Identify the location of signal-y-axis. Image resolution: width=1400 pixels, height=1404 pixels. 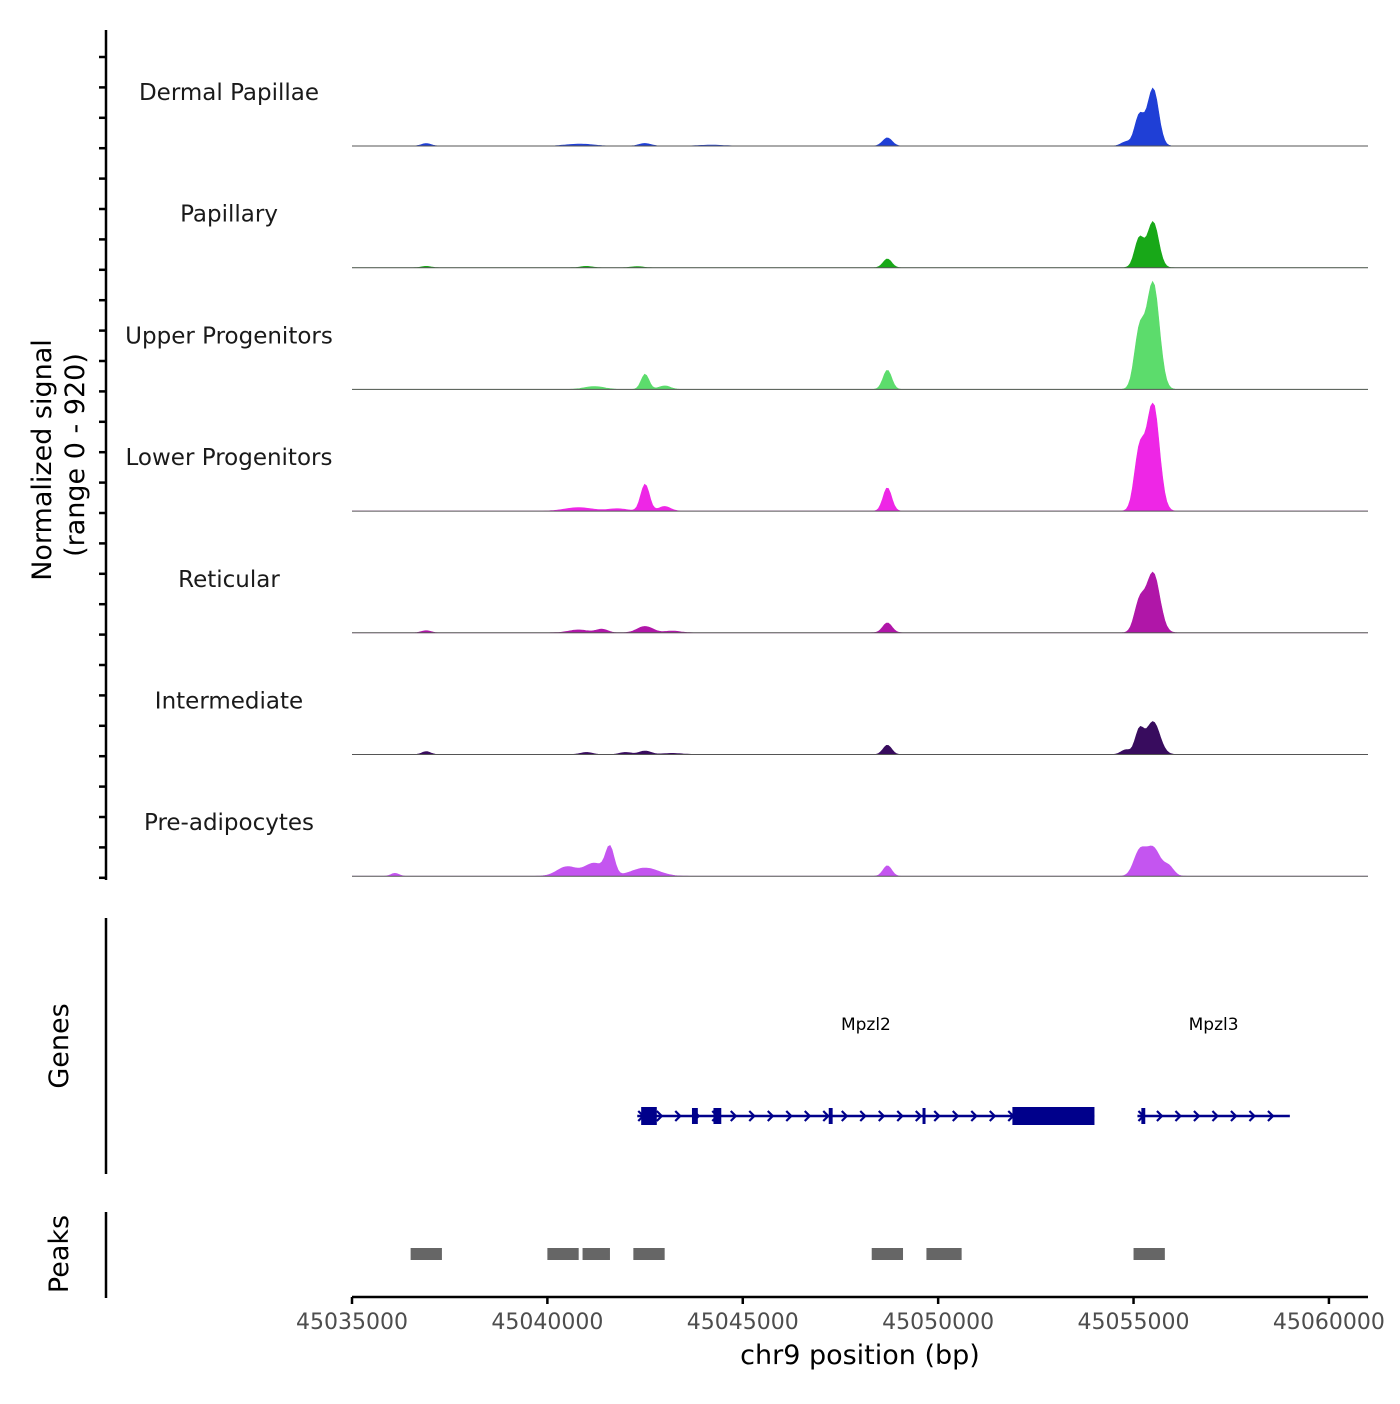
(103, 455).